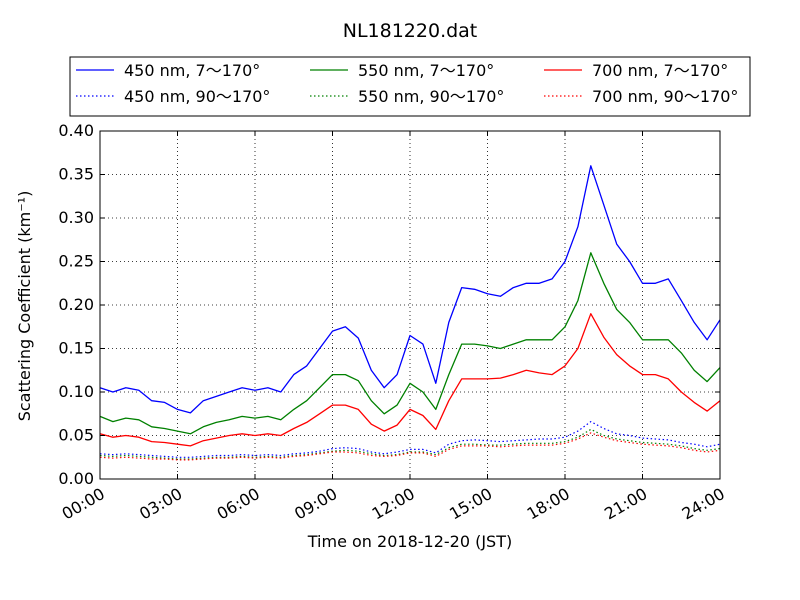 This screenshot has height=600, width=800. I want to click on legend-label: 450 nm, 7～170°, so click(192, 70).